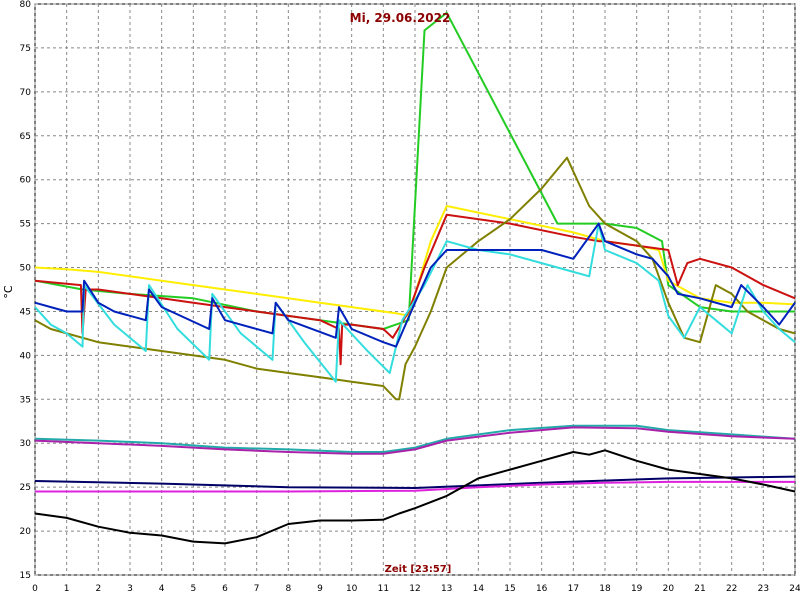 The height and width of the screenshot is (600, 800). I want to click on x-tick-label: 10, so click(352, 589).